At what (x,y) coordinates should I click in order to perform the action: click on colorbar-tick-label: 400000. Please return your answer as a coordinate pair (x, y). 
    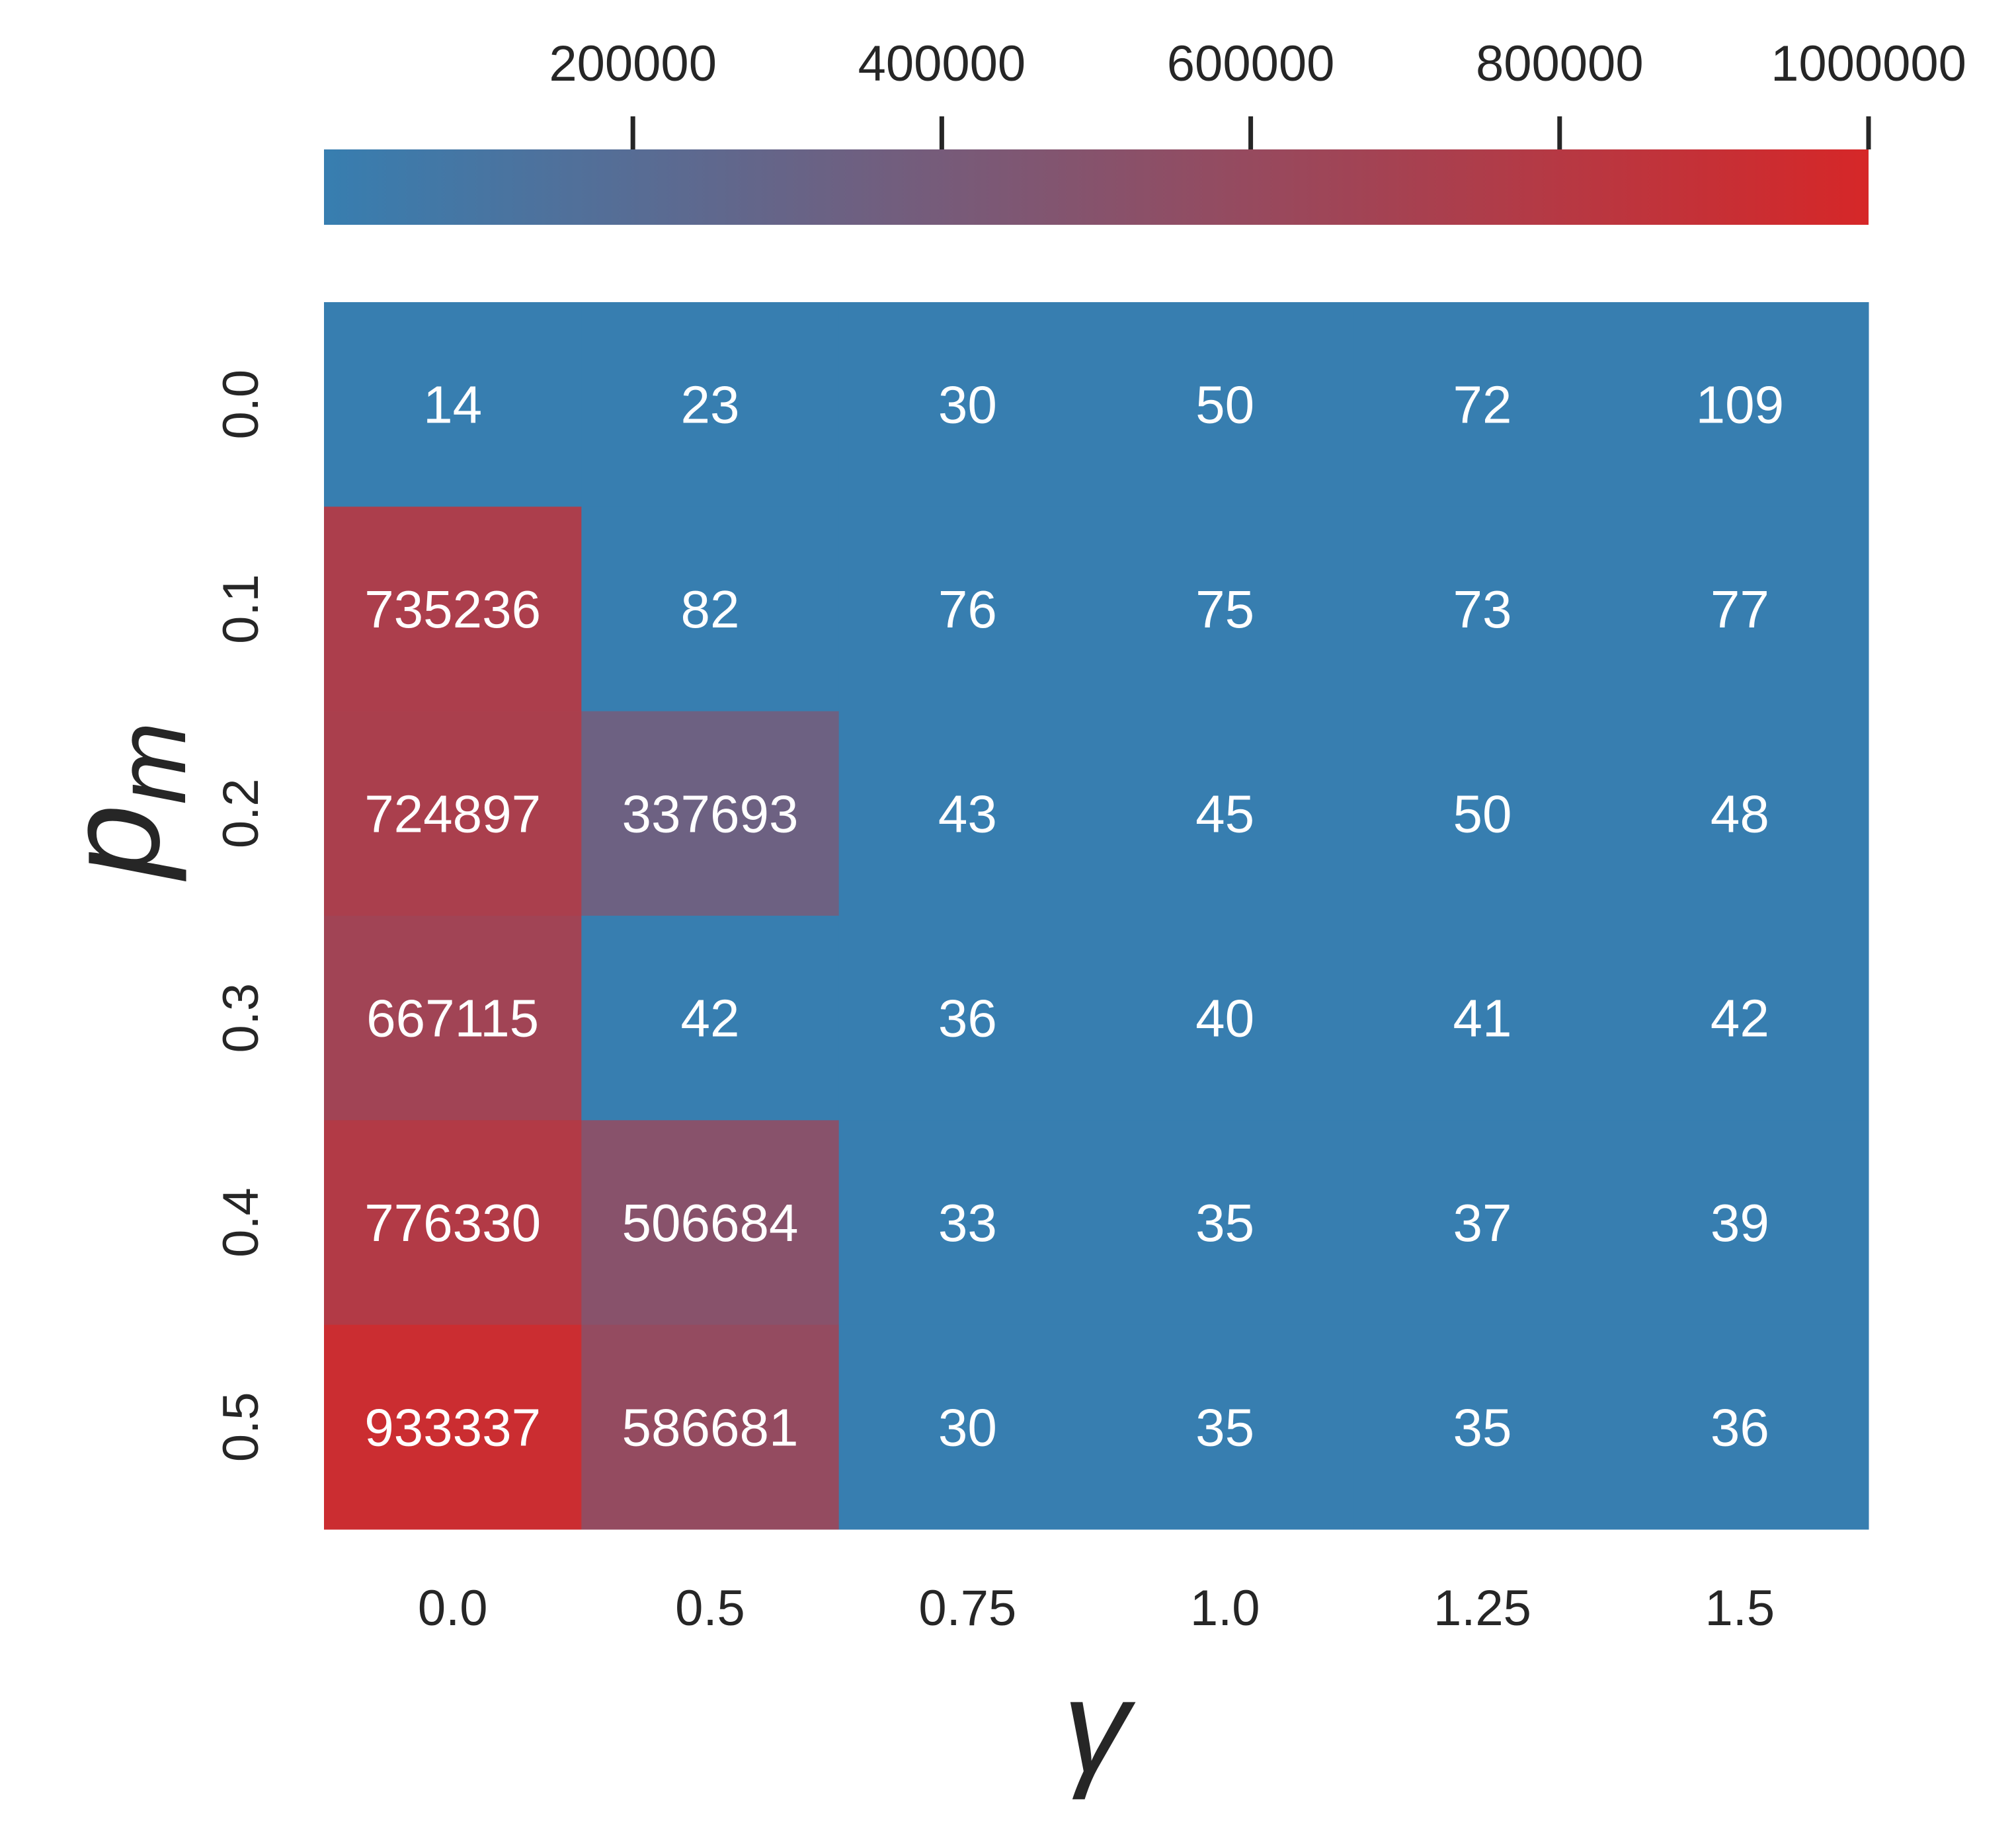
    Looking at the image, I should click on (942, 64).